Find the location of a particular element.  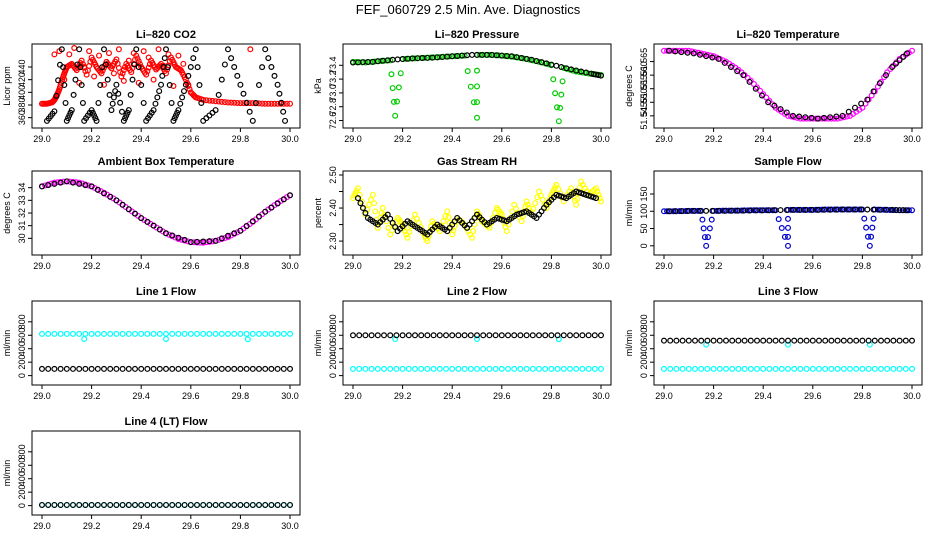

plot-frame is located at coordinates (477, 213).